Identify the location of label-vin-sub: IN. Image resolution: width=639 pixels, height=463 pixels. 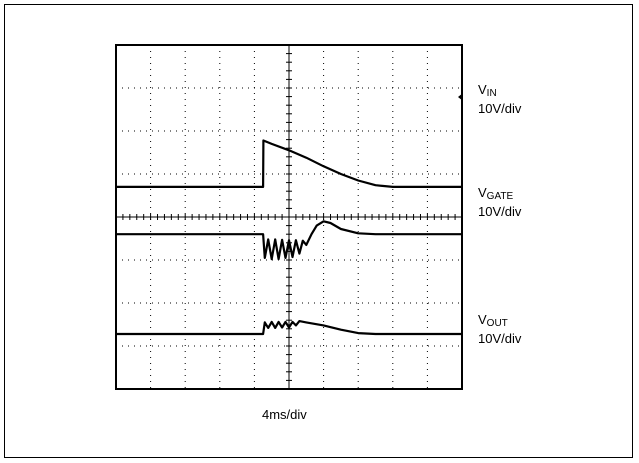
(491, 93).